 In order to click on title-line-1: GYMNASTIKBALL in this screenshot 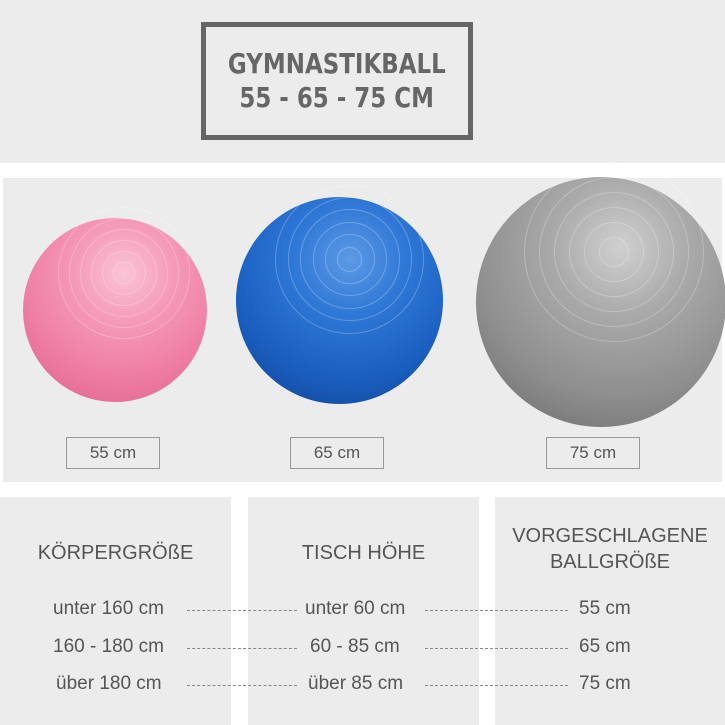, I will do `click(337, 63)`.